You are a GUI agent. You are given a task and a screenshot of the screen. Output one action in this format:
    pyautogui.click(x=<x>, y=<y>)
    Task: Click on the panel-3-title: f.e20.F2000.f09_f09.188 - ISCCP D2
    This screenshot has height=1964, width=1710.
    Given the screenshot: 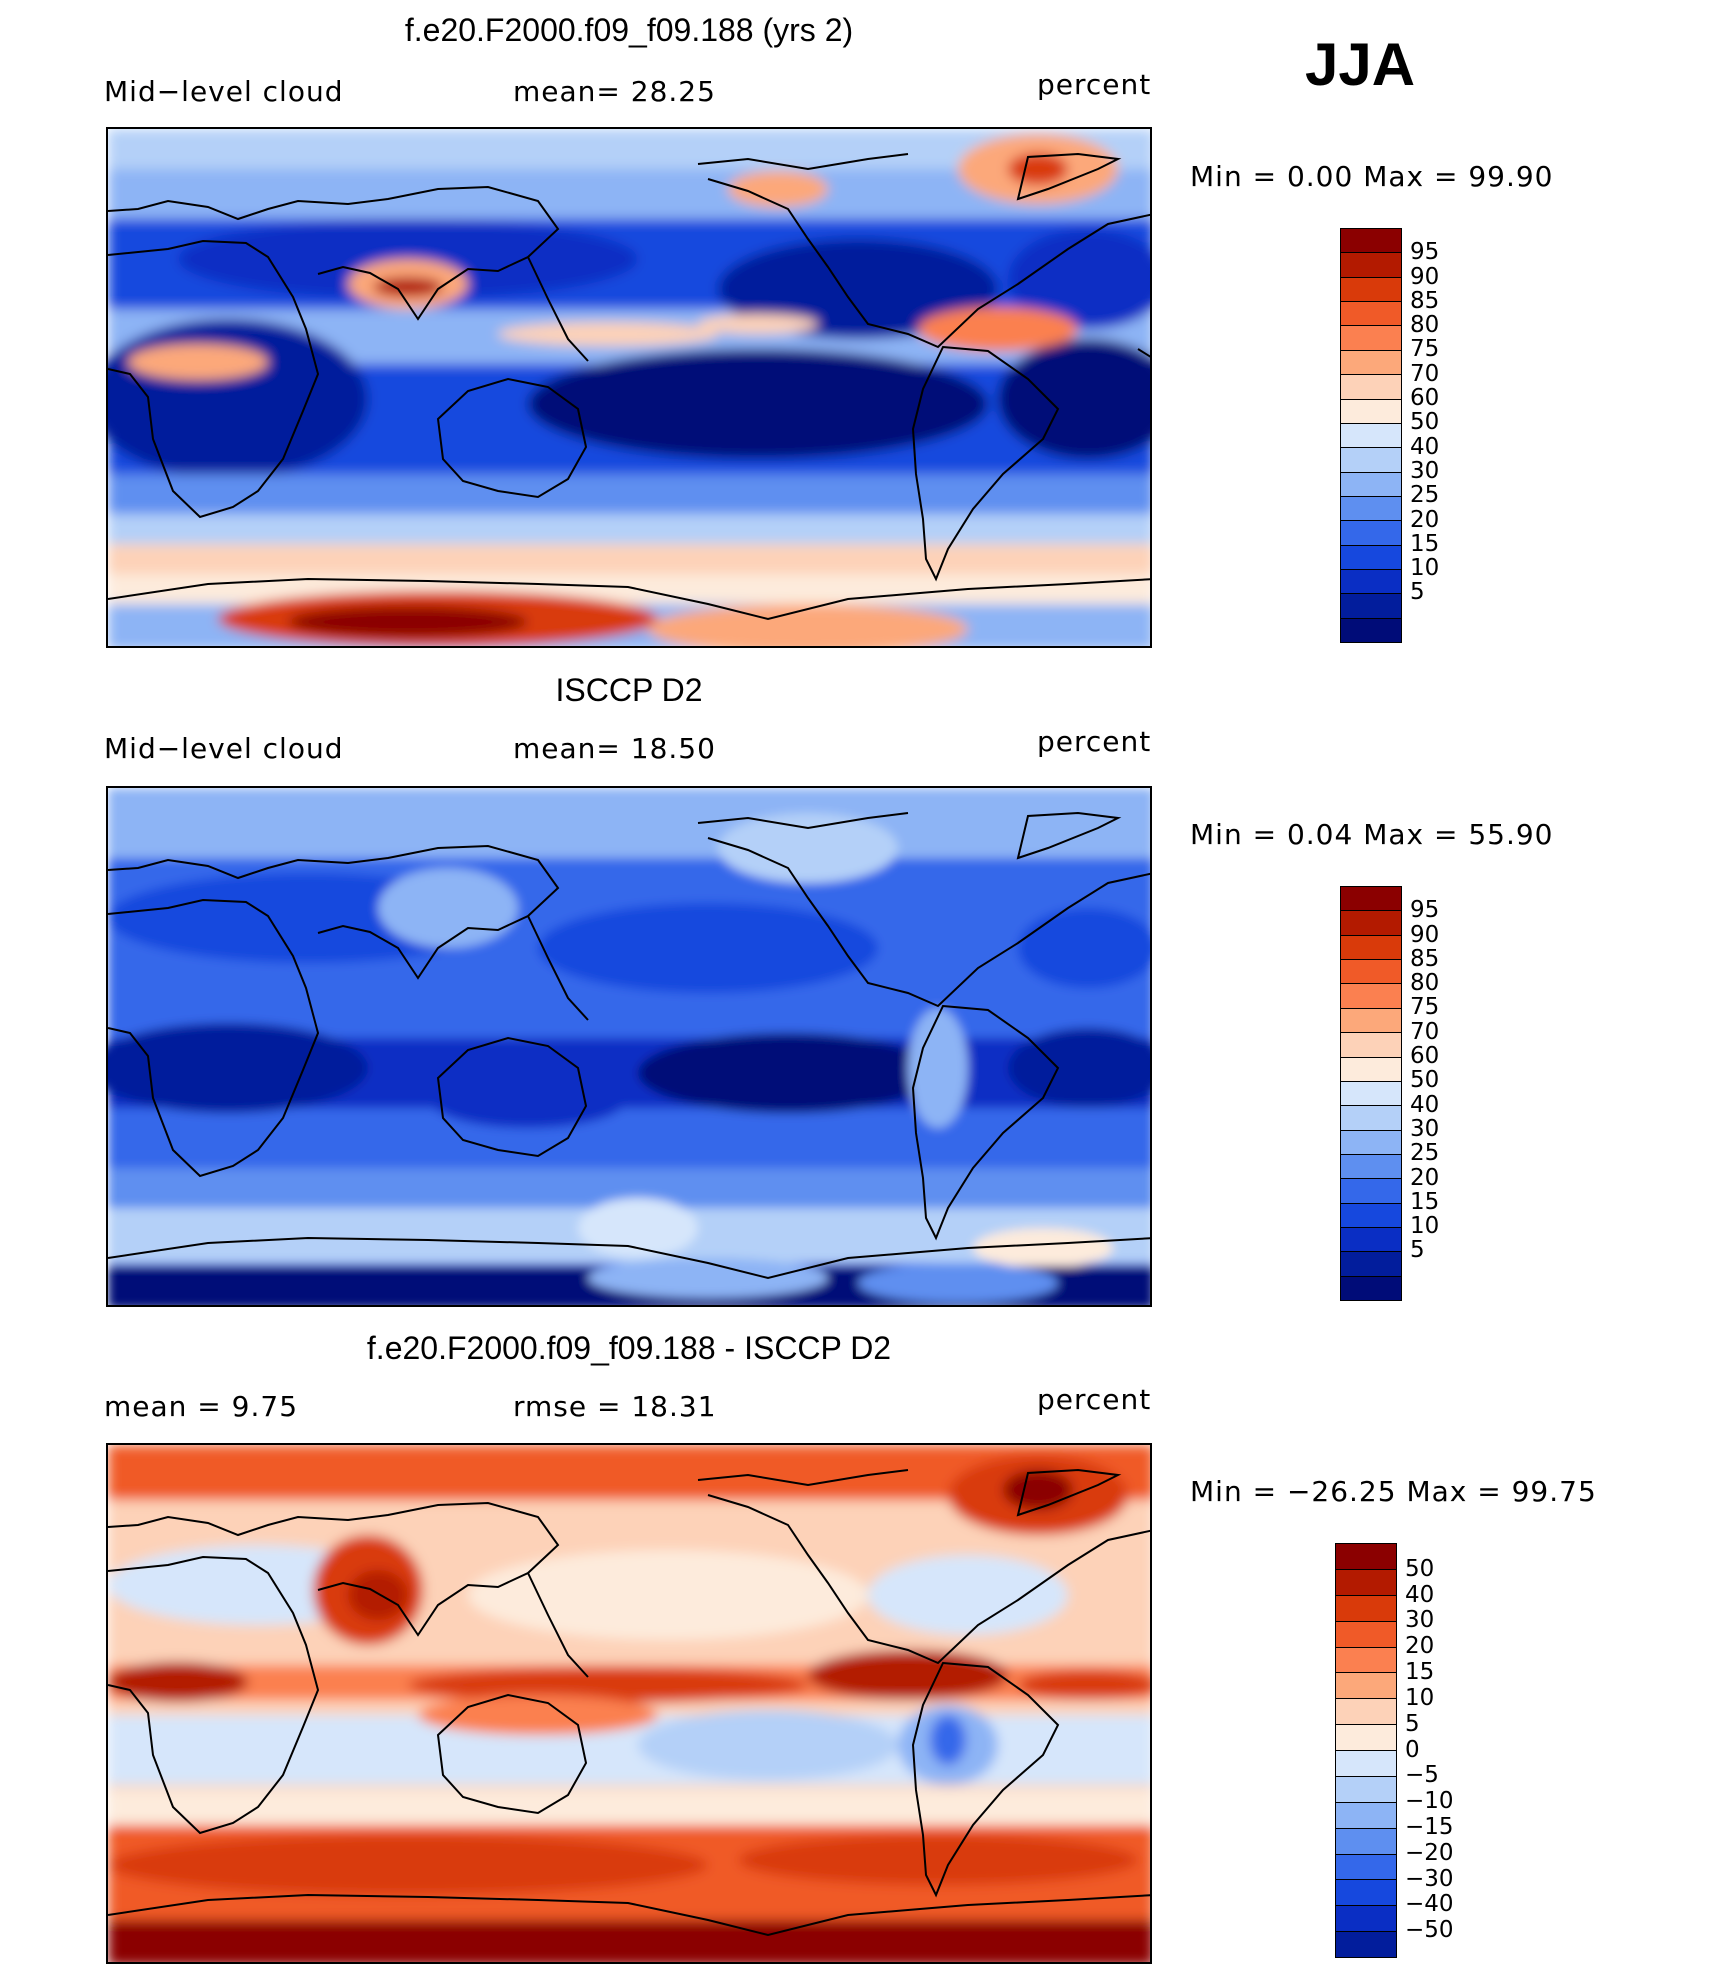 What is the action you would take?
    pyautogui.click(x=629, y=1348)
    